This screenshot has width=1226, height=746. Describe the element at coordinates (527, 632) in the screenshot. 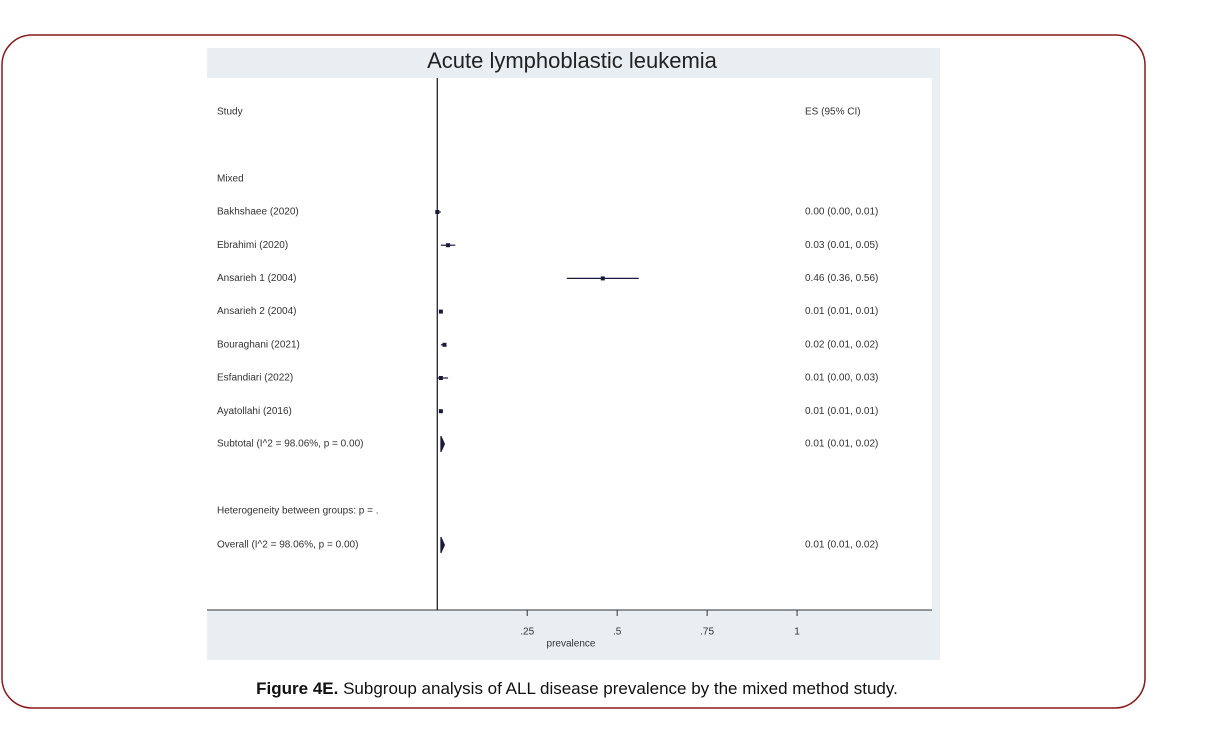

I see `x-tick-label: .25` at that location.